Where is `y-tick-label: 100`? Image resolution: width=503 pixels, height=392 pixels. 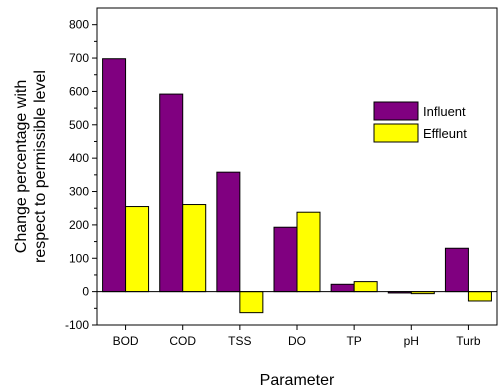
y-tick-label: 100 is located at coordinates (79, 258).